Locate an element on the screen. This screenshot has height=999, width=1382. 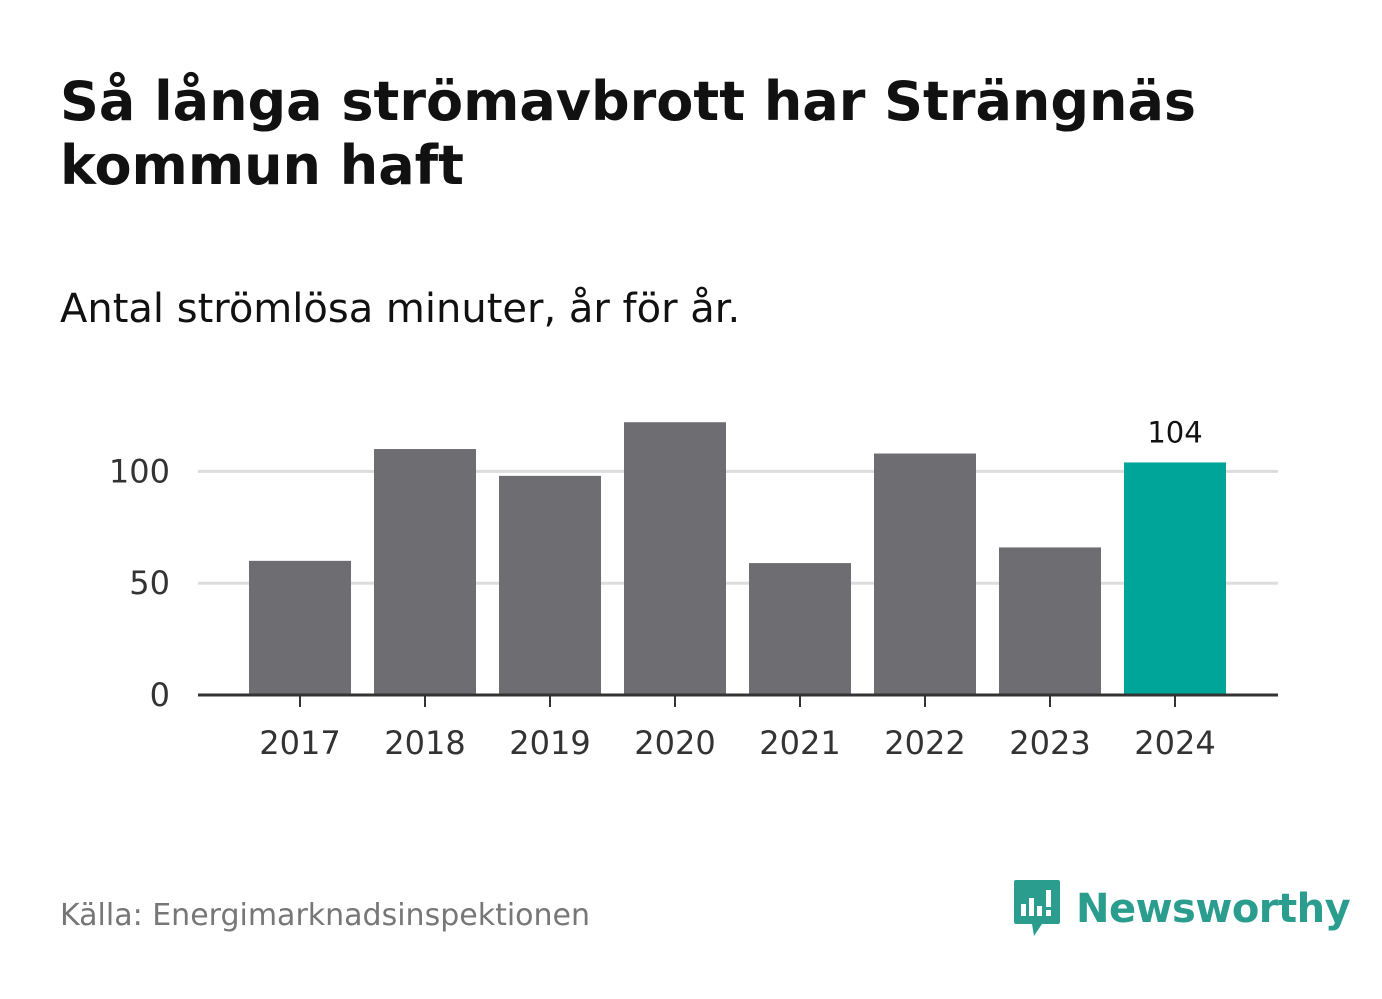
x-tick-label-2023: 2023 is located at coordinates (1049, 743).